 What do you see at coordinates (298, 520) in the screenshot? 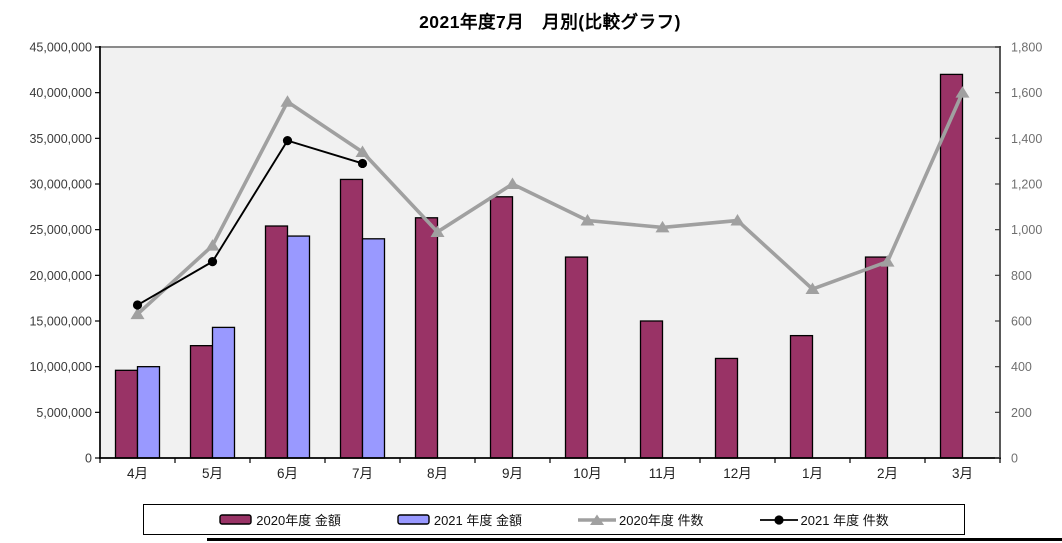
I see `legend-label-2020-amount: 2020年度 金額` at bounding box center [298, 520].